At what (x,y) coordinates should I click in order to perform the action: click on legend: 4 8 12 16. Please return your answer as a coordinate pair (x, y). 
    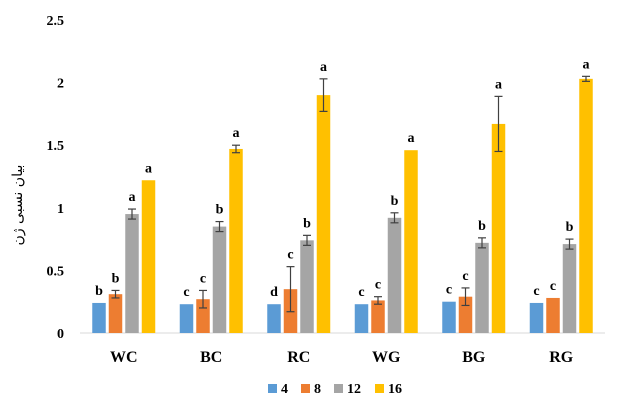
    Looking at the image, I should click on (335, 389).